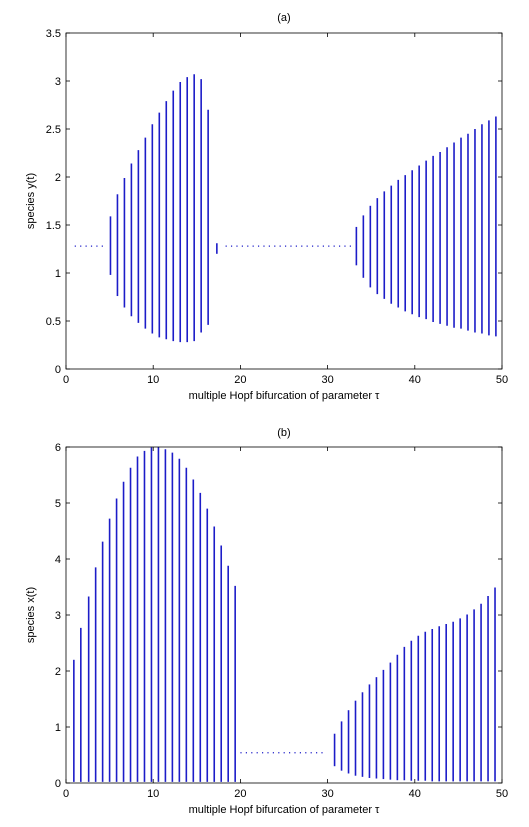  What do you see at coordinates (58, 504) in the screenshot?
I see `y-tick-label: 5` at bounding box center [58, 504].